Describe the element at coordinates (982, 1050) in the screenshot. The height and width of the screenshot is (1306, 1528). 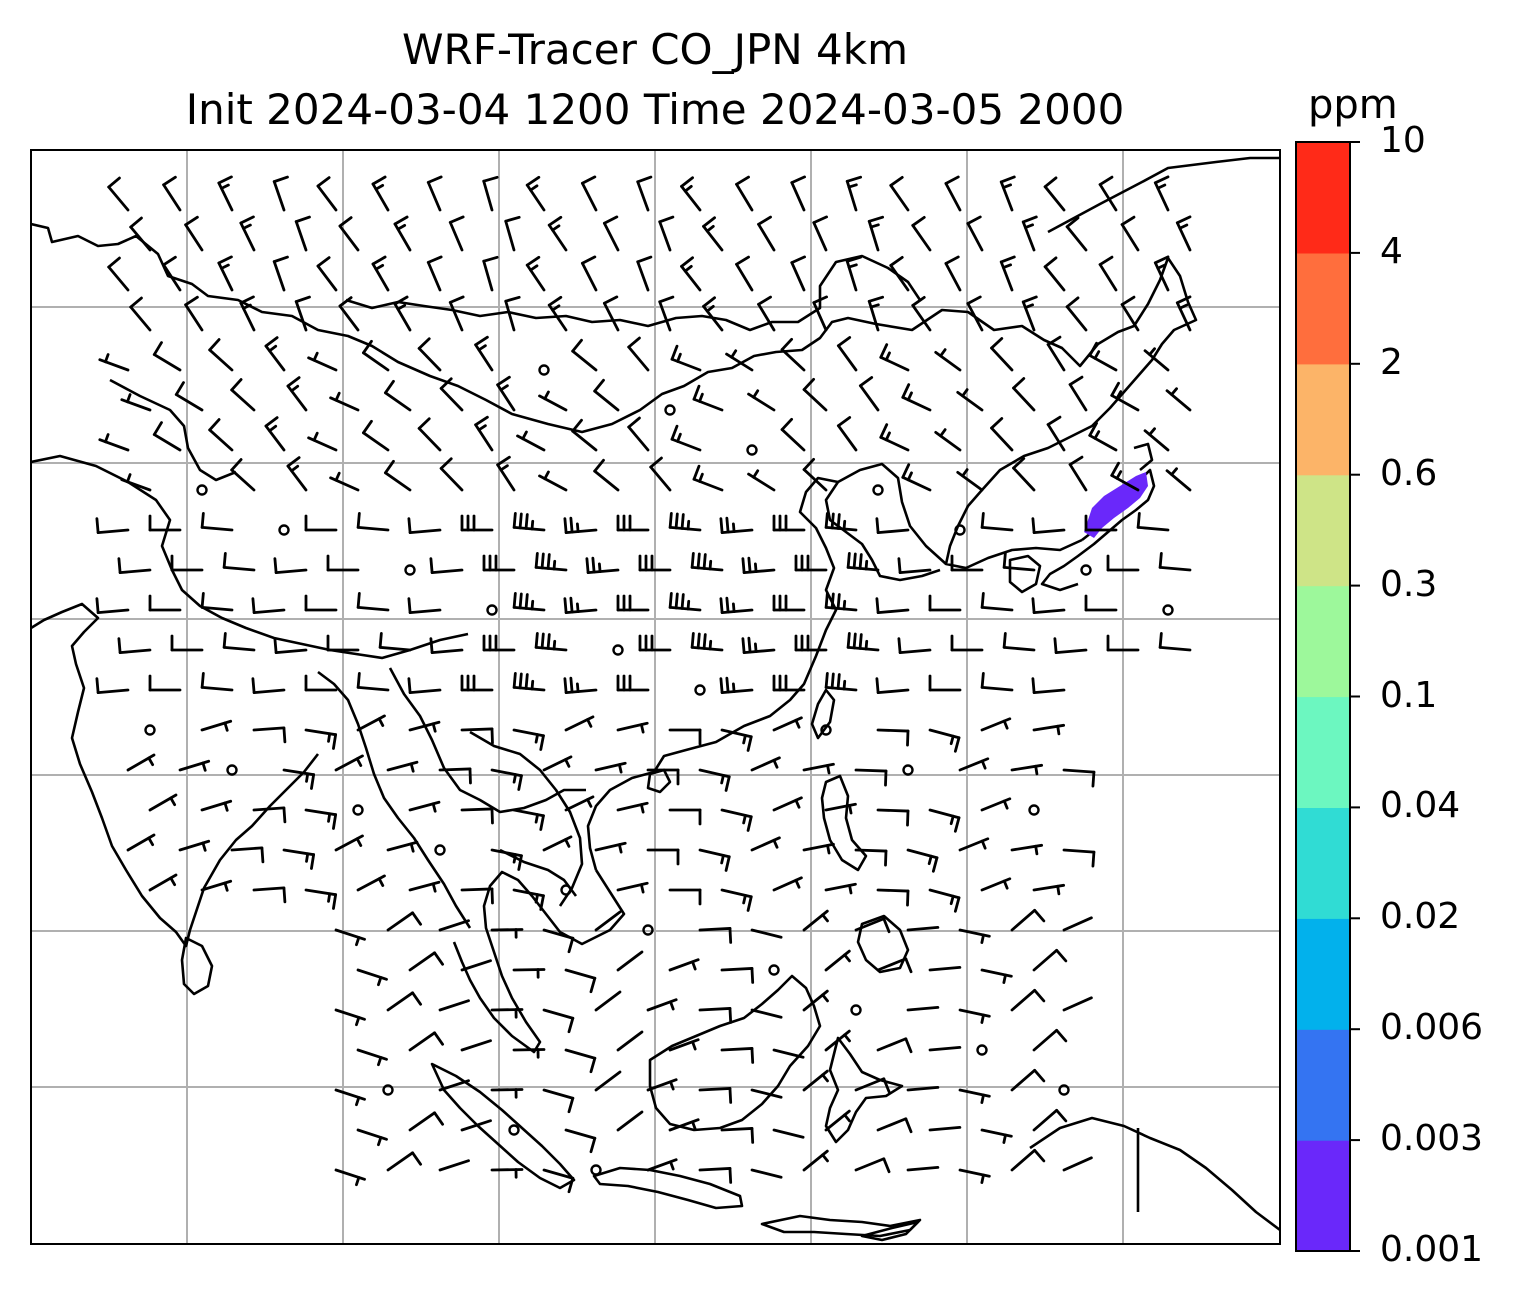
I see `wind-barb-calm` at that location.